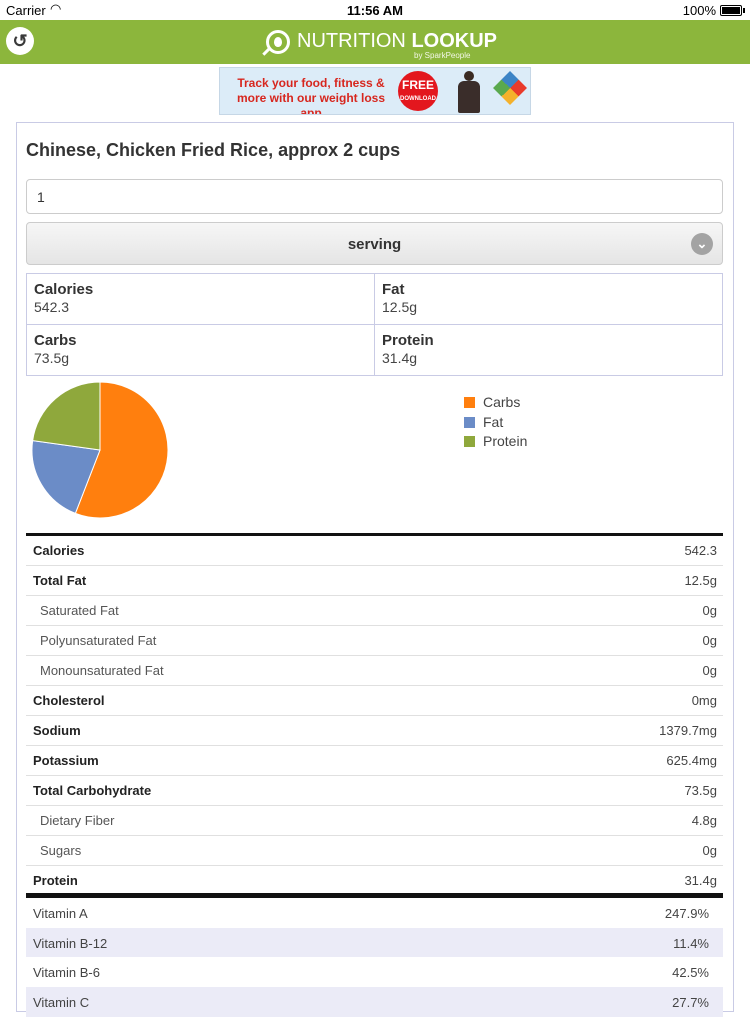 The image size is (750, 1017). I want to click on app-header: ↺ NUTRITION LOOKUP by SparkPeople, so click(375, 42).